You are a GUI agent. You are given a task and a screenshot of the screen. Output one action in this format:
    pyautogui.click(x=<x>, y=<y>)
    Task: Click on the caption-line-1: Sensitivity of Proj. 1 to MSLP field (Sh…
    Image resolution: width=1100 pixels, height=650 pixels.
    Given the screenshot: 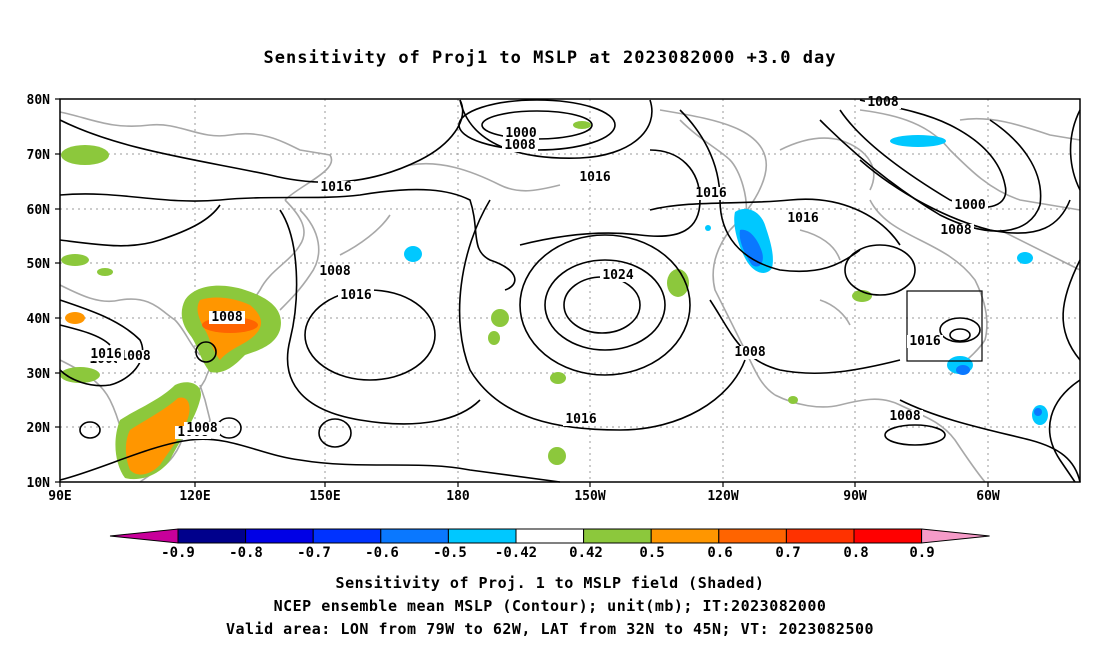 What is the action you would take?
    pyautogui.click(x=550, y=583)
    